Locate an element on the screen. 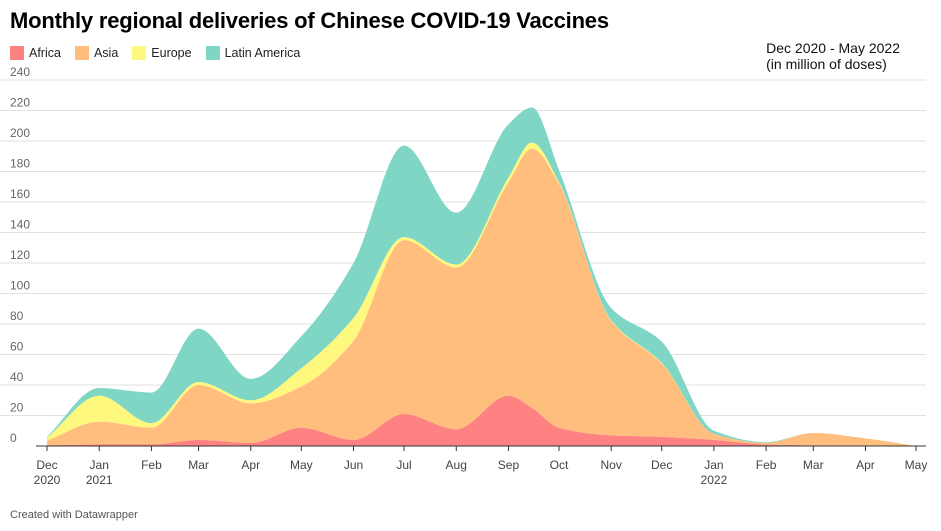 The height and width of the screenshot is (531, 941). legend-swatch-africa is located at coordinates (17, 53).